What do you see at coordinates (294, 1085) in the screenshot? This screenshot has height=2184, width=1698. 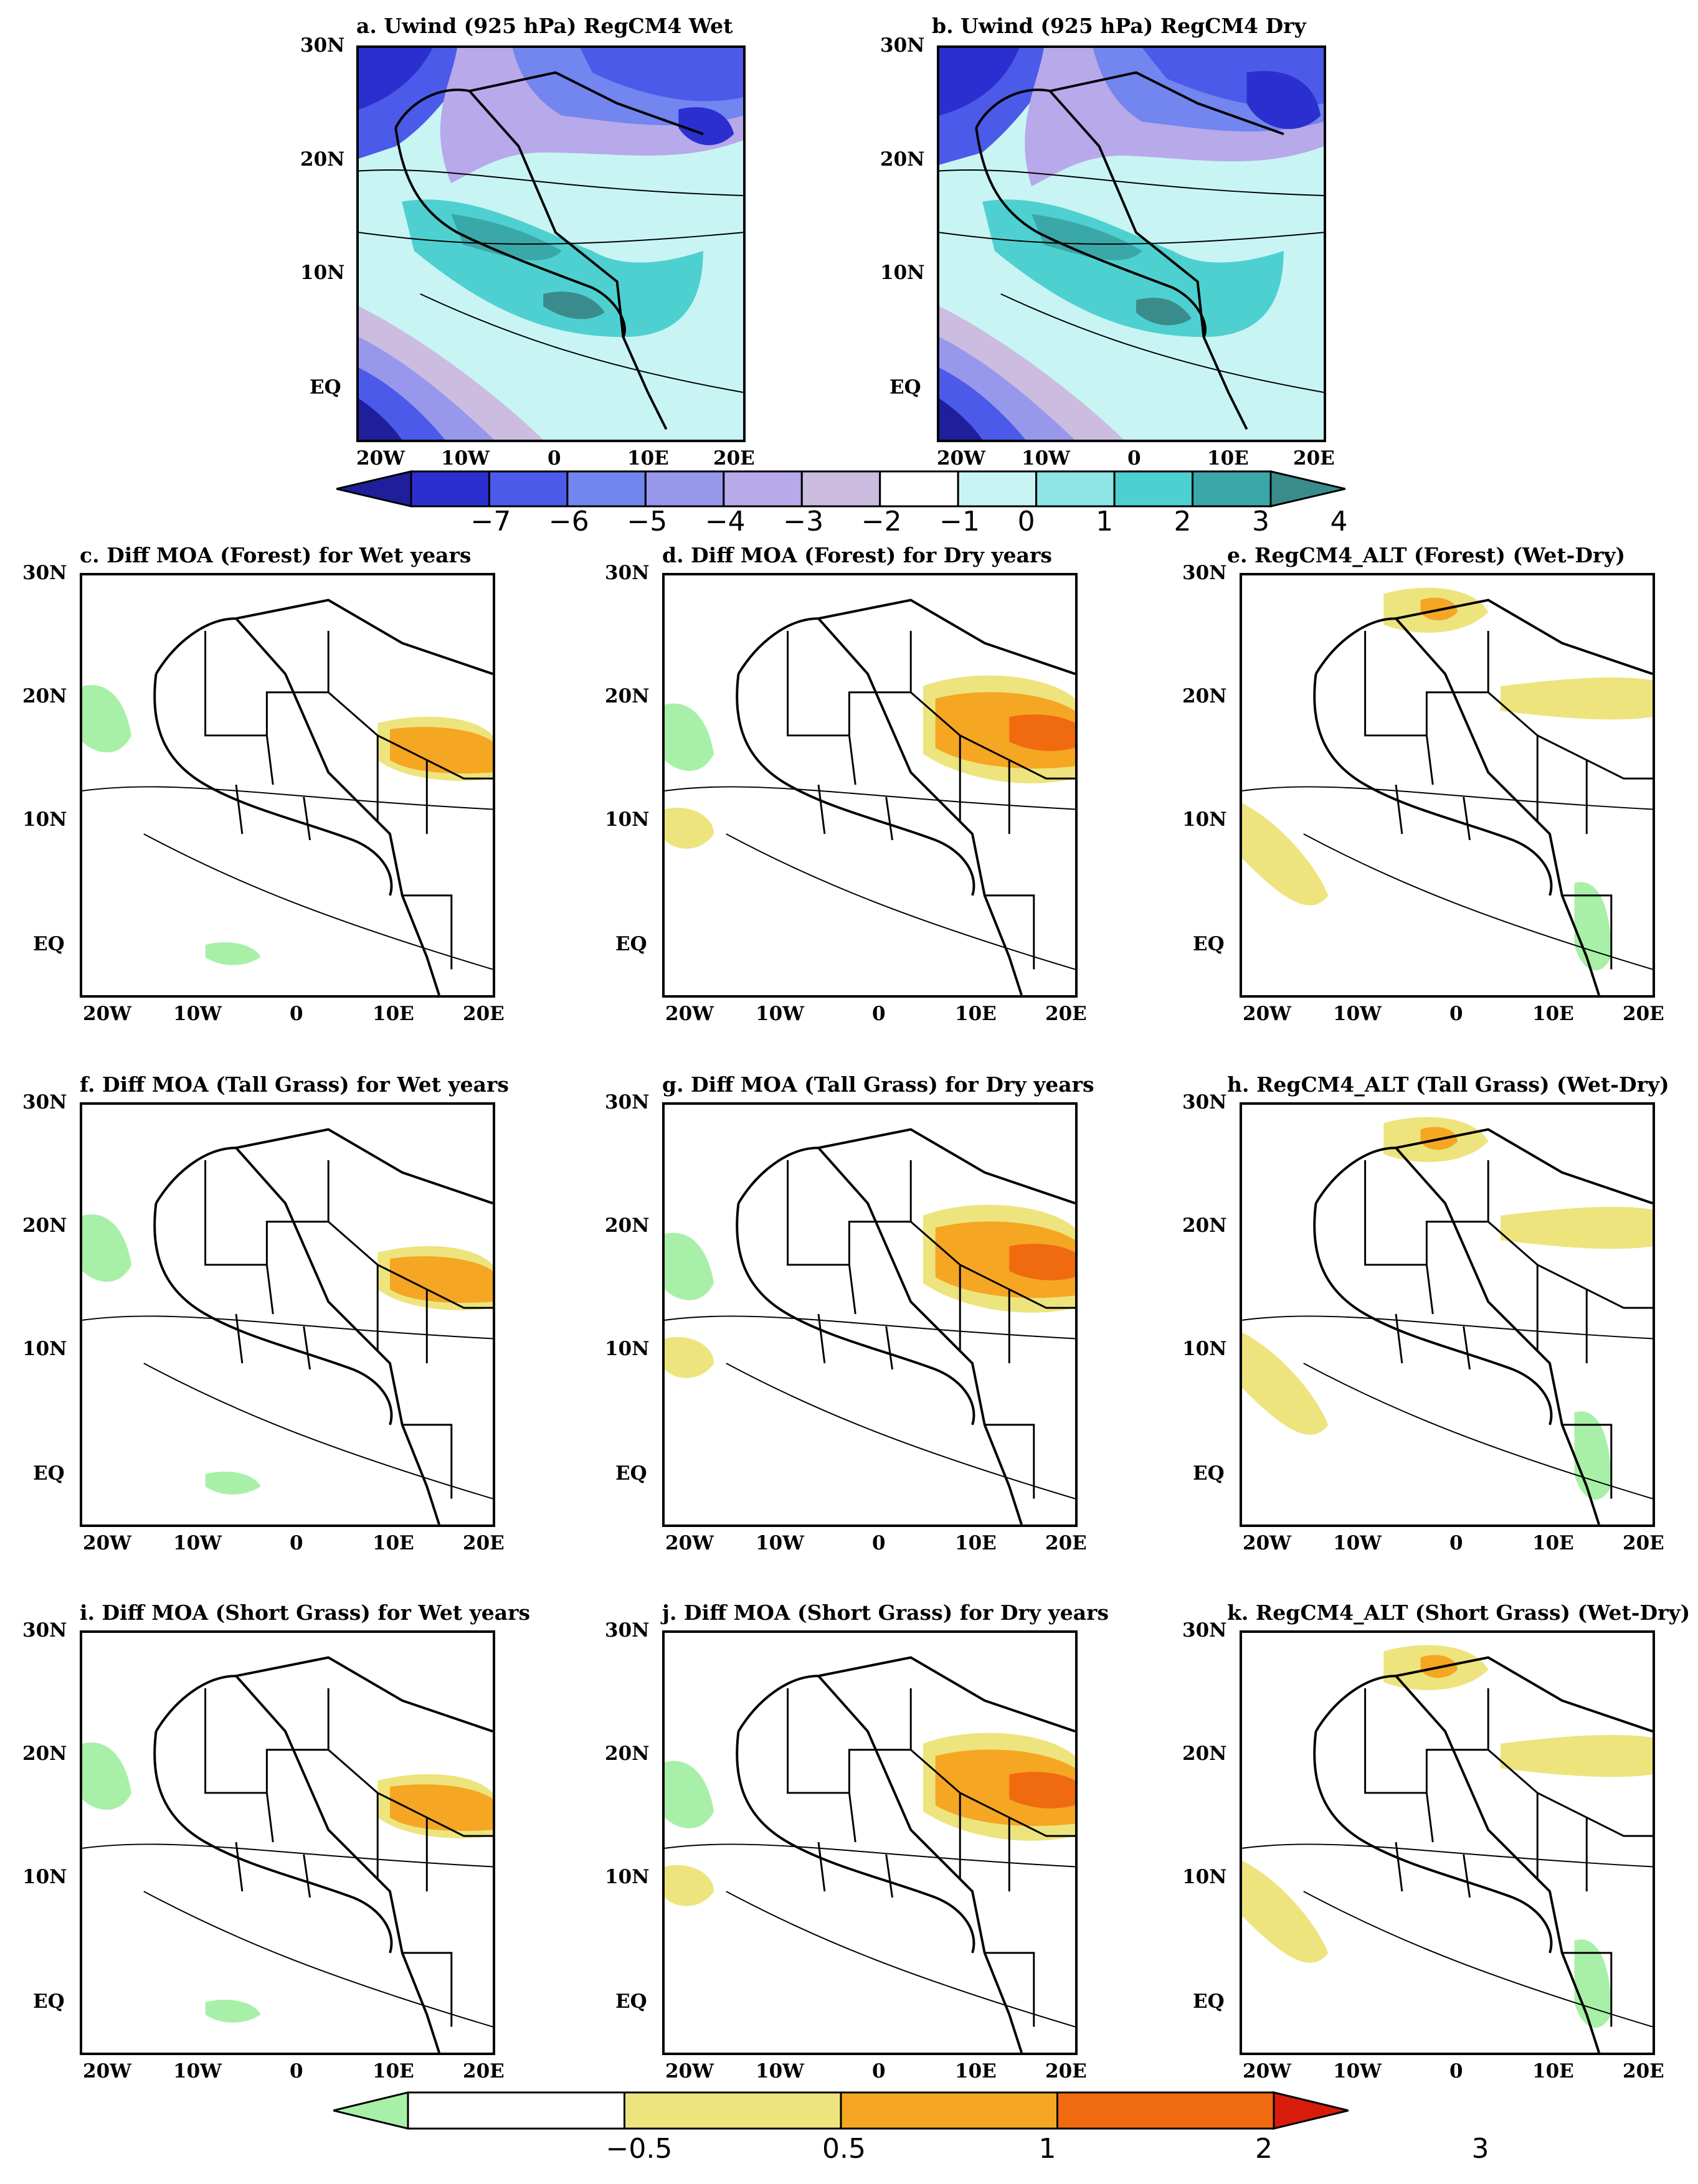 I see `panel-title: f. Diff MOA (Tall Grass) for Wet years` at bounding box center [294, 1085].